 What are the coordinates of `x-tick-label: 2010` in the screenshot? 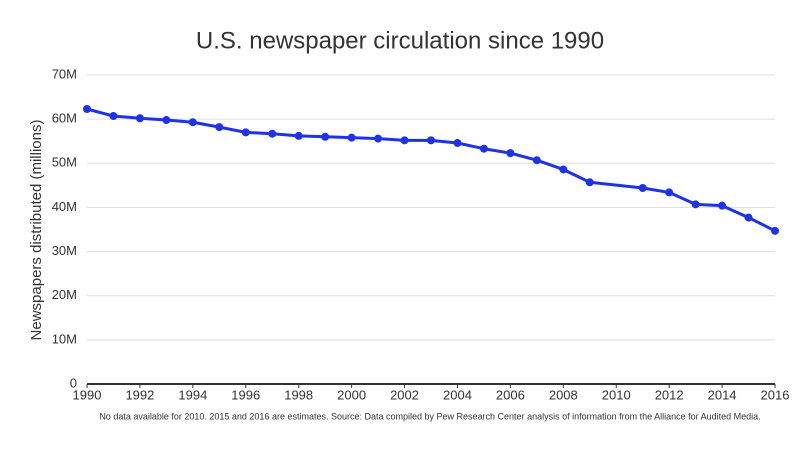 It's located at (616, 394).